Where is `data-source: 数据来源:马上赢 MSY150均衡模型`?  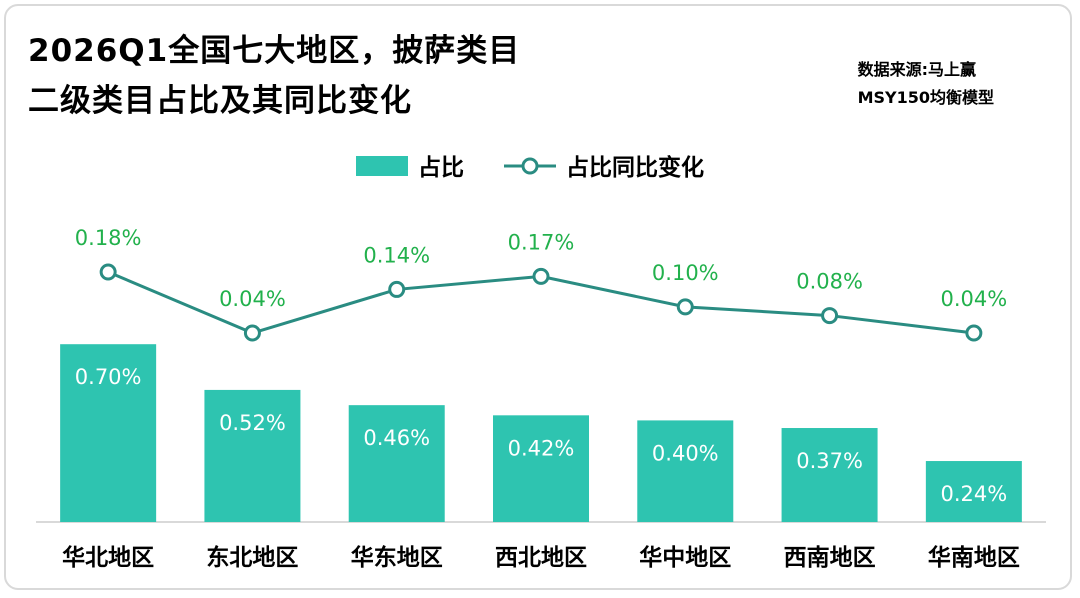 data-source: 数据来源:马上赢 MSY150均衡模型 is located at coordinates (926, 84).